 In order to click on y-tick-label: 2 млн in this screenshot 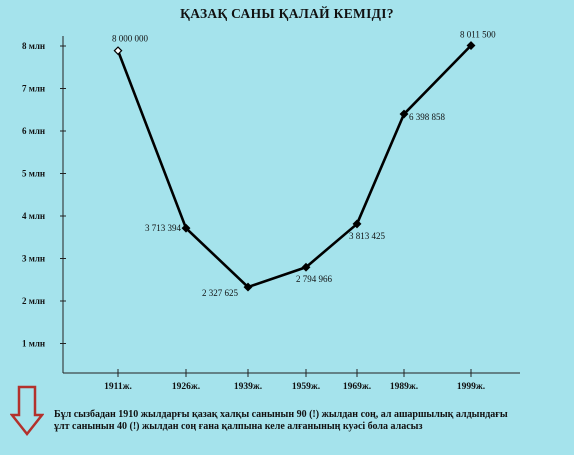, I will do `click(33, 301)`.